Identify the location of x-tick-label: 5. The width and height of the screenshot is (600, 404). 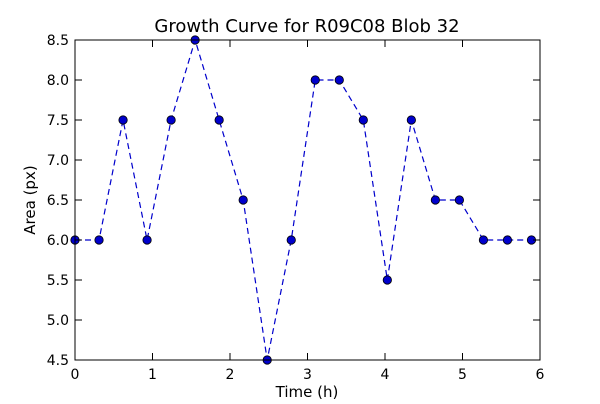
(462, 375).